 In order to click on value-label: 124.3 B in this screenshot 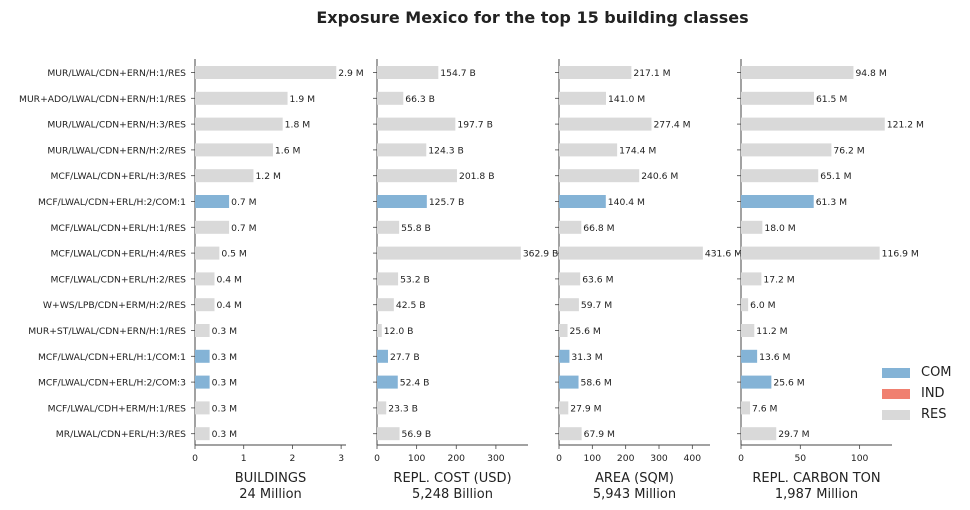, I will do `click(446, 150)`.